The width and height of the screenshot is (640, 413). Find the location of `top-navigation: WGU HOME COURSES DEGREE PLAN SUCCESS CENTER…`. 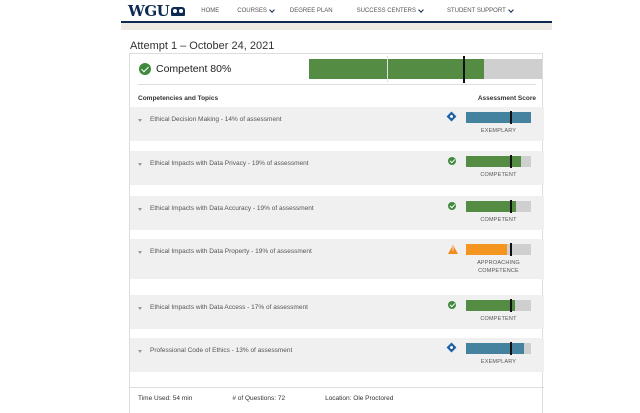

top-navigation: WGU HOME COURSES DEGREE PLAN SUCCESS CENTER… is located at coordinates (336, 11).